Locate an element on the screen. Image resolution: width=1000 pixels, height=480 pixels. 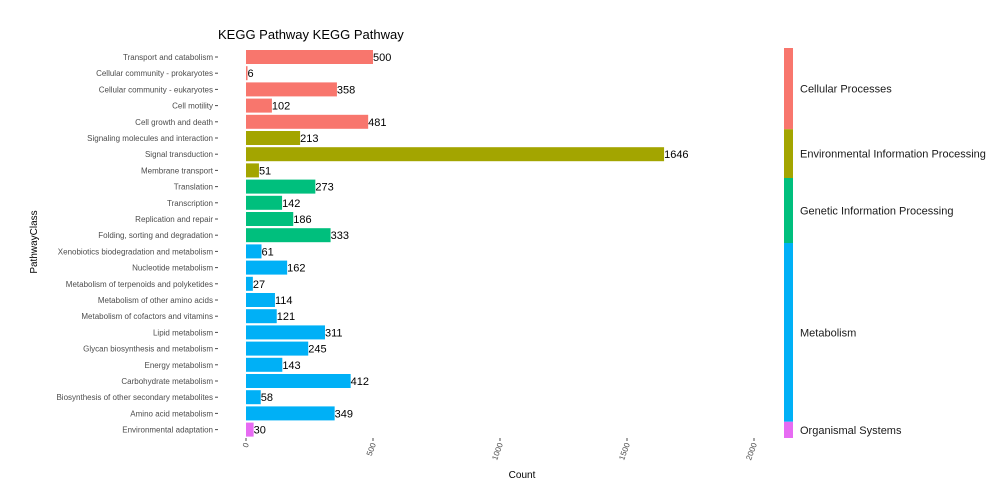
data-label: 358 is located at coordinates (346, 90).